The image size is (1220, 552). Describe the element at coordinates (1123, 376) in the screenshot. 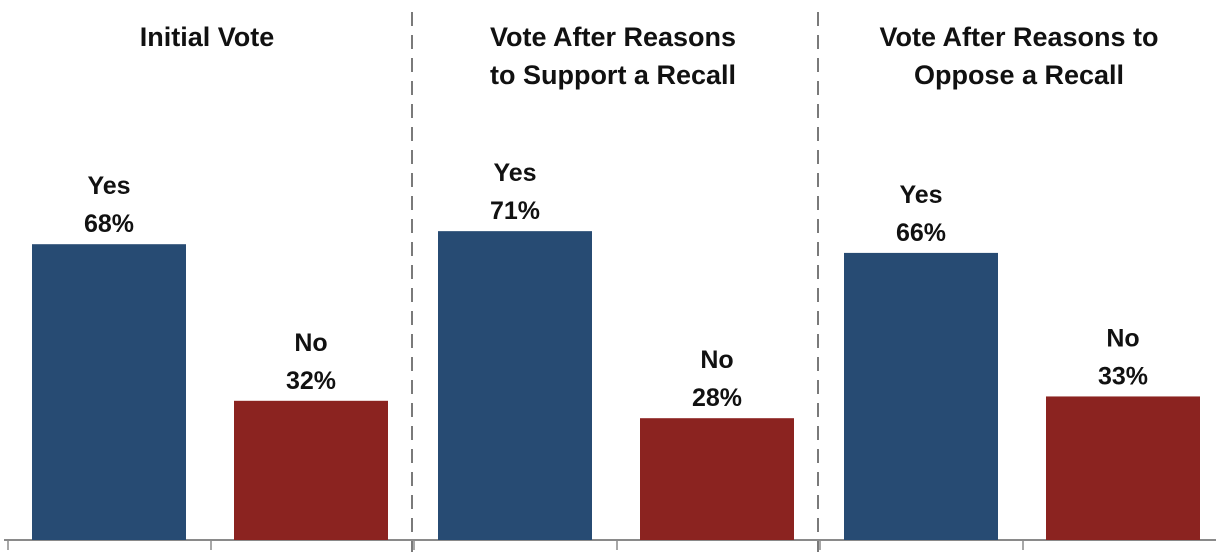

I see `bar-value-label: 33%` at that location.